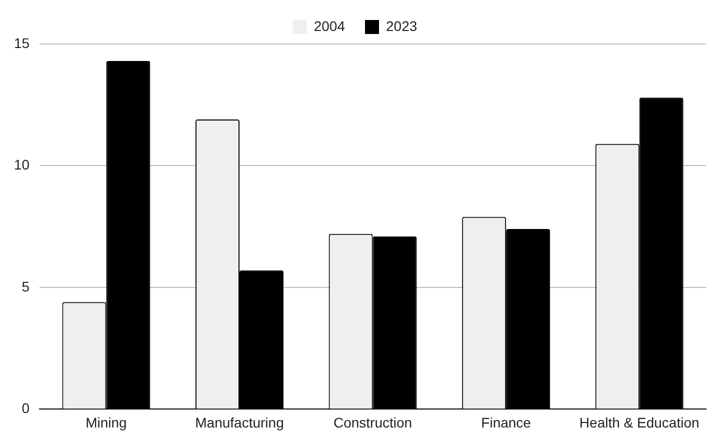 The width and height of the screenshot is (714, 438). What do you see at coordinates (402, 26) in the screenshot?
I see `legend-label: 2023` at bounding box center [402, 26].